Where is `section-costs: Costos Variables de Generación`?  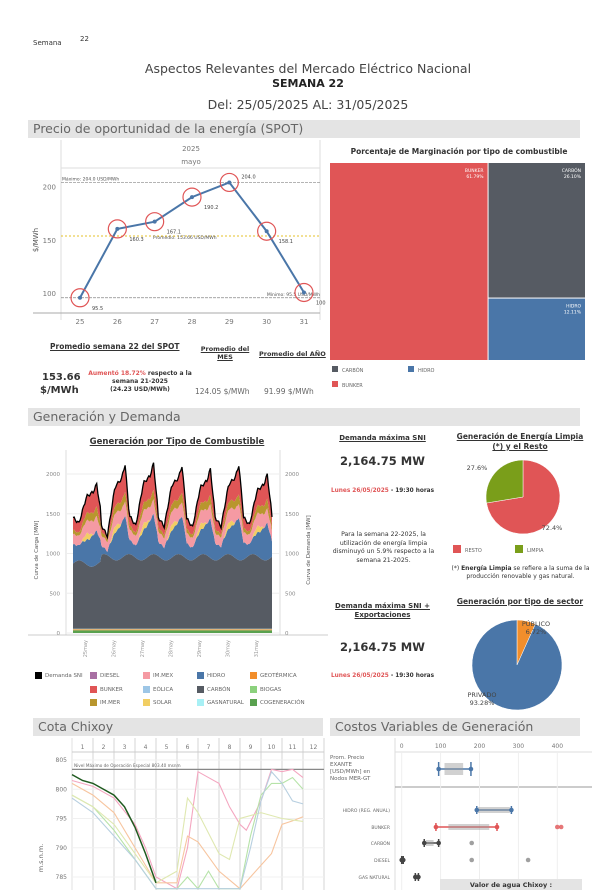 section-costs: Costos Variables de Generación is located at coordinates (455, 727).